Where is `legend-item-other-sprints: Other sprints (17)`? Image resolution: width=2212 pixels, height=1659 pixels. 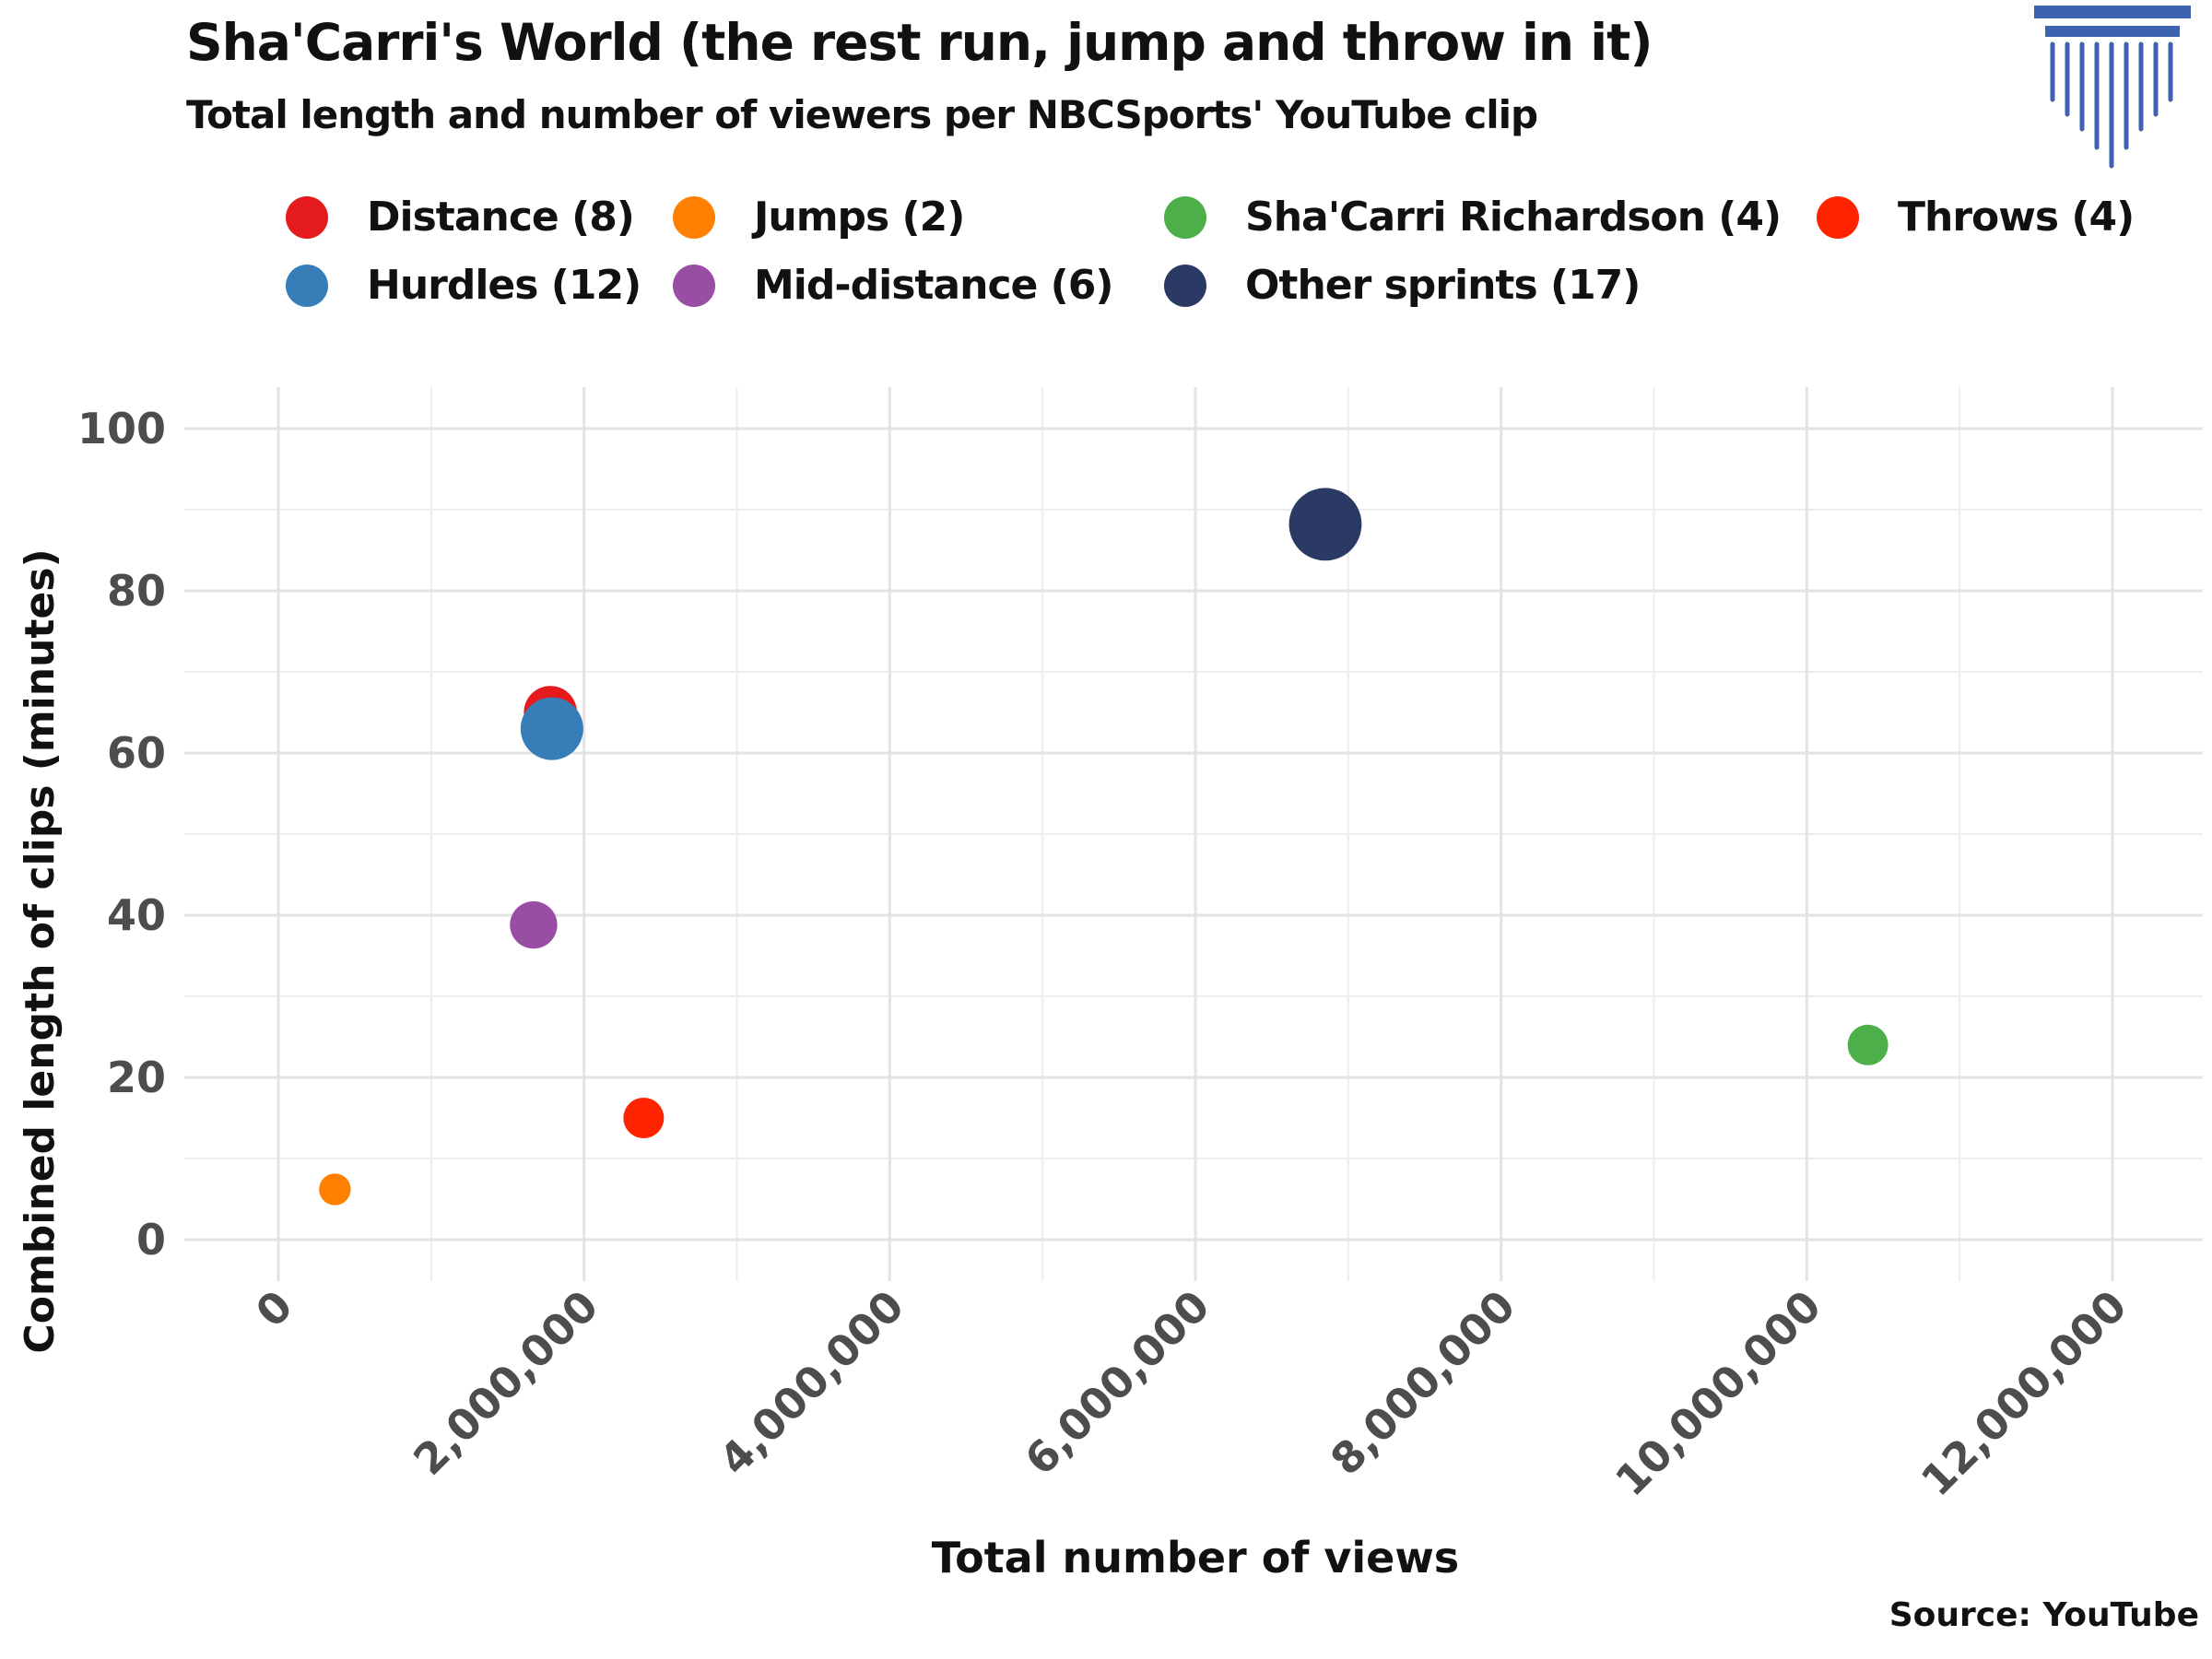
legend-item-other-sprints: Other sprints (17) is located at coordinates (1402, 285).